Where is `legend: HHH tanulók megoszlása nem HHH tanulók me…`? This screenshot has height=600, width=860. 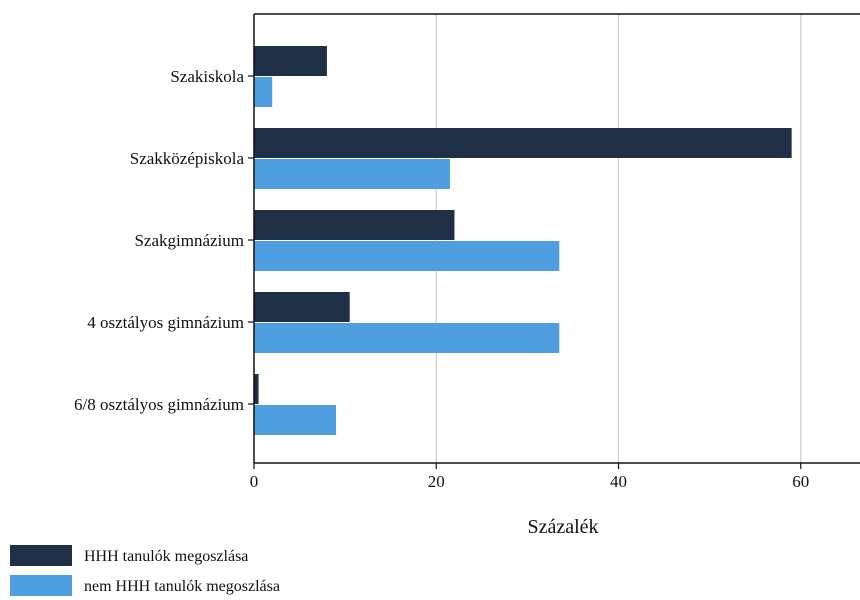
legend: HHH tanulók megoszlása nem HHH tanulók me… is located at coordinates (145, 570).